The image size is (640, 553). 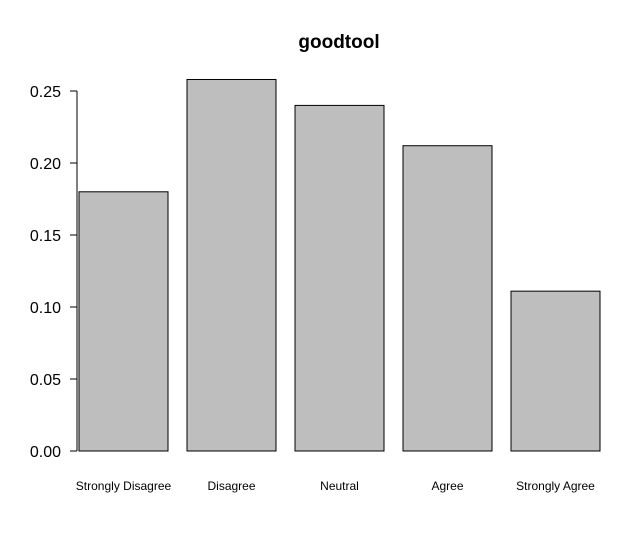 I want to click on y-tick-label: 0.00, so click(x=45, y=452).